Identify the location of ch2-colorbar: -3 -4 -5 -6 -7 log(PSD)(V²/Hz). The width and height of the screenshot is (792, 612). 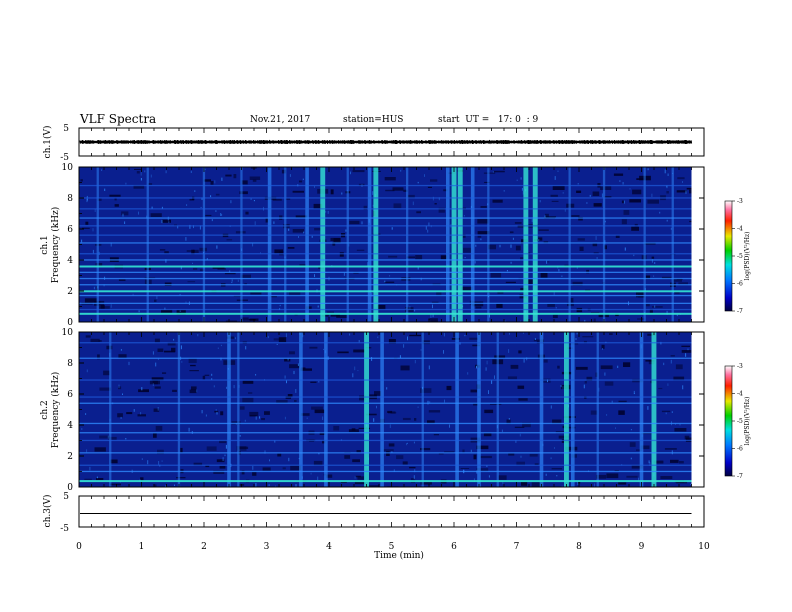
(737, 421).